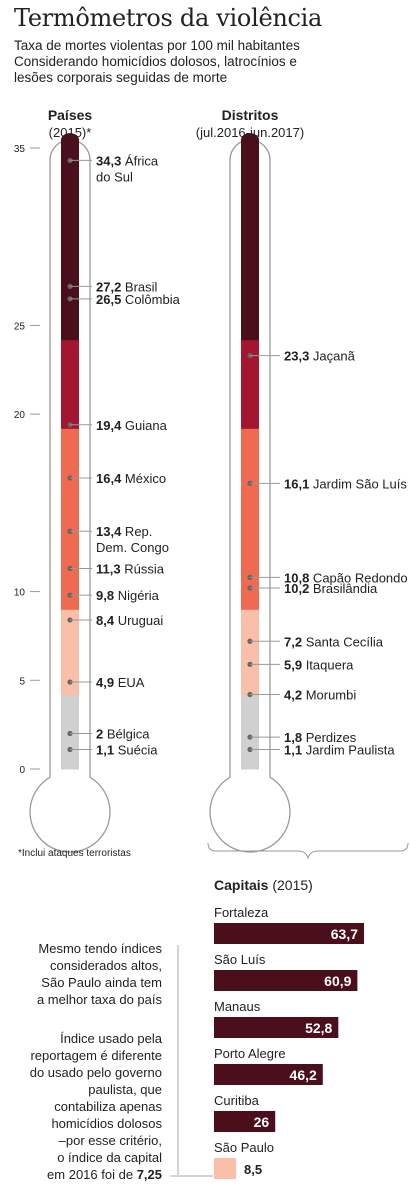 This screenshot has width=410, height=1200. I want to click on distritos-name: Brasilândia, so click(343, 588).